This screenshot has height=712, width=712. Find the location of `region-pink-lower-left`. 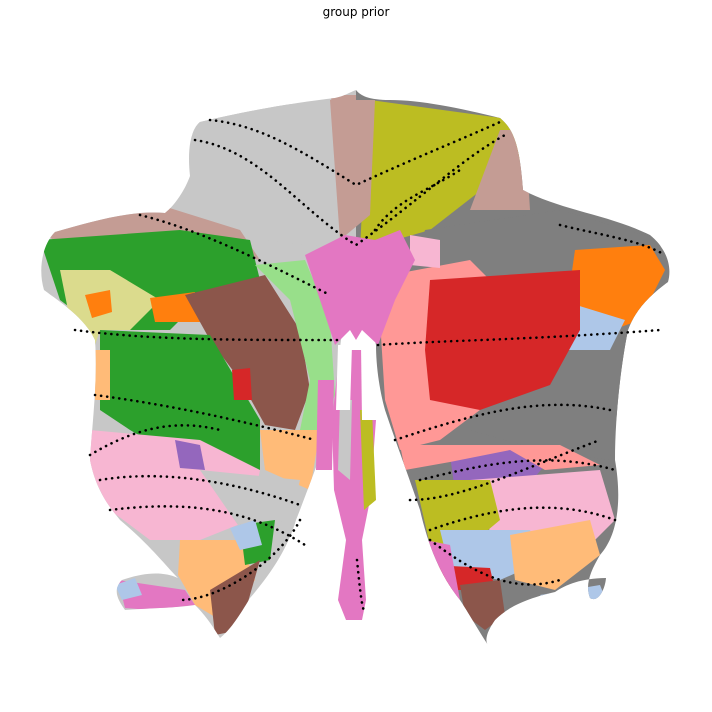

region-pink-lower-left is located at coordinates (175, 485).